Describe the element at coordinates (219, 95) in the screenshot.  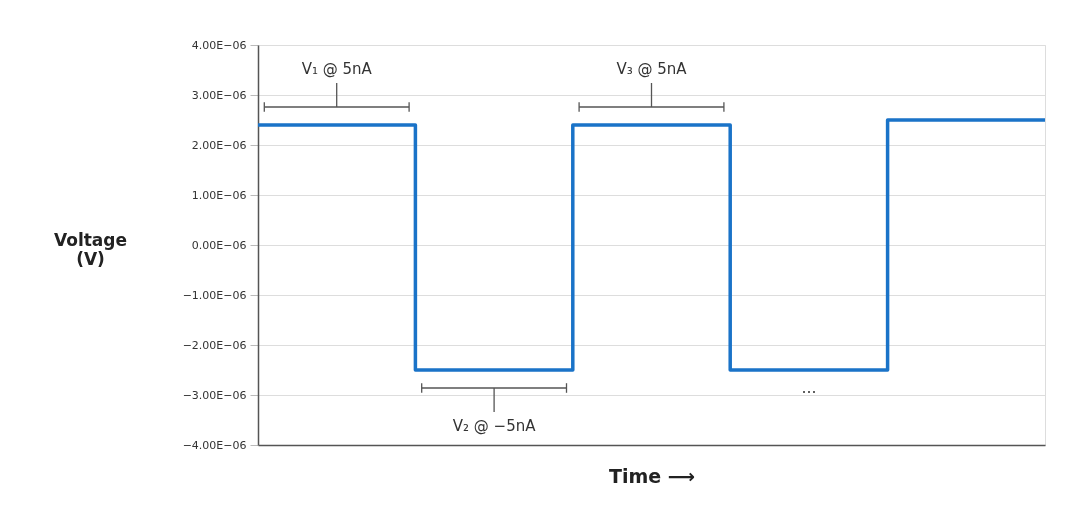
I see `y-tick-label: 3.00E−06` at that location.